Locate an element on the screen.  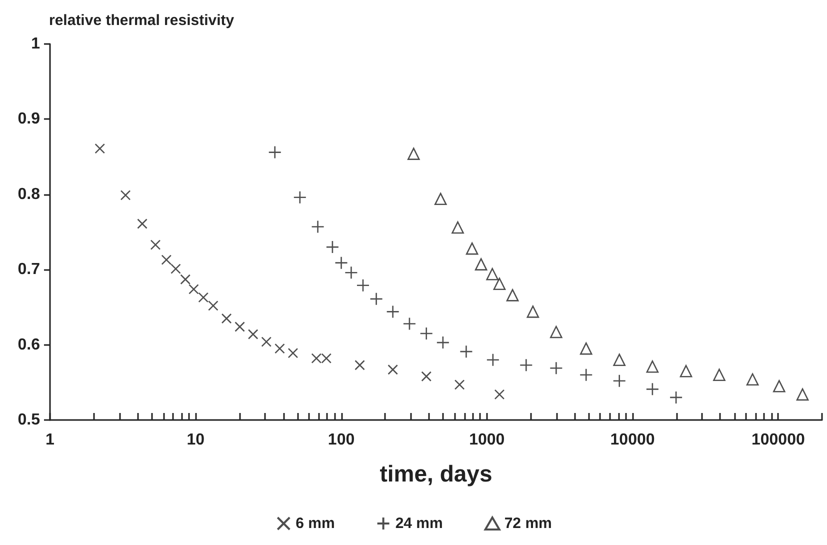
legend-label: 24 mm is located at coordinates (419, 523).